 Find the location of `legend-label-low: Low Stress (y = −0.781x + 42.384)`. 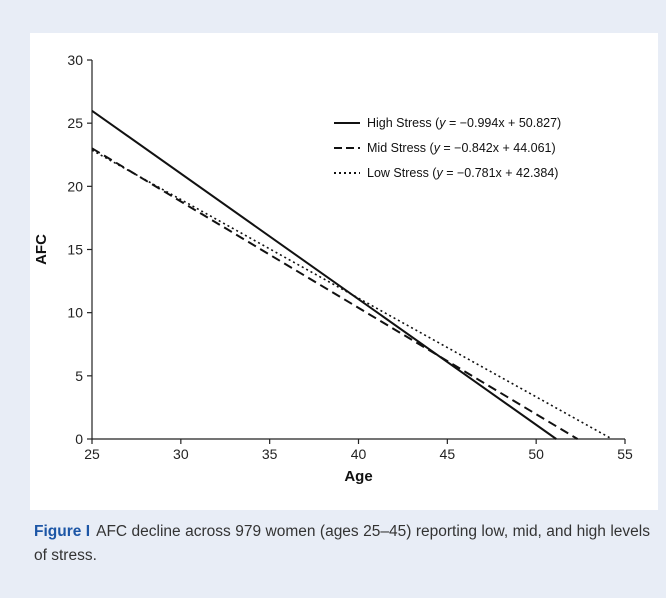

legend-label-low: Low Stress (y = −0.781x + 42.384) is located at coordinates (462, 173).